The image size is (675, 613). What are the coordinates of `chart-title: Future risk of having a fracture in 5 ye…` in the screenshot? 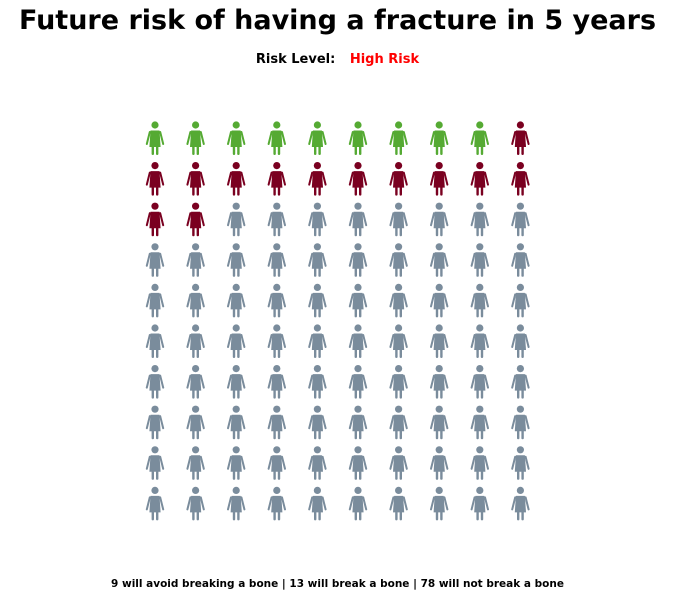 It's located at (337, 20).